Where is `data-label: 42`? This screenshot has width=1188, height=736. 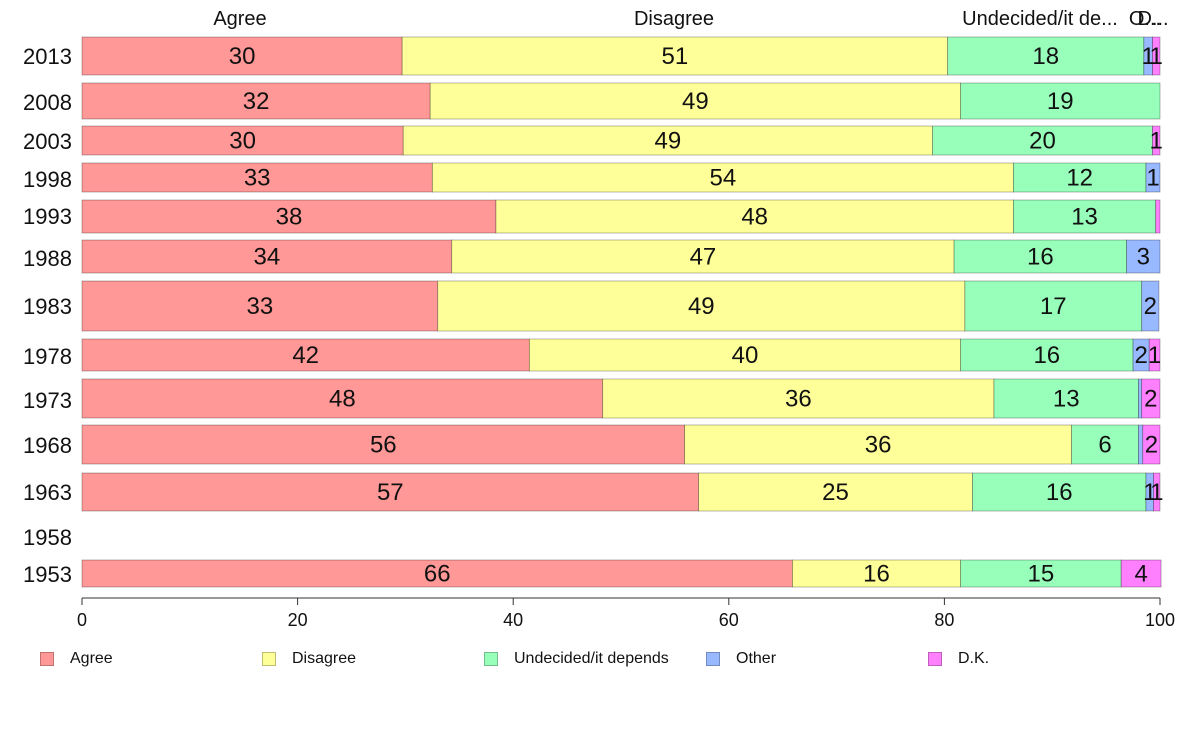 data-label: 42 is located at coordinates (305, 355).